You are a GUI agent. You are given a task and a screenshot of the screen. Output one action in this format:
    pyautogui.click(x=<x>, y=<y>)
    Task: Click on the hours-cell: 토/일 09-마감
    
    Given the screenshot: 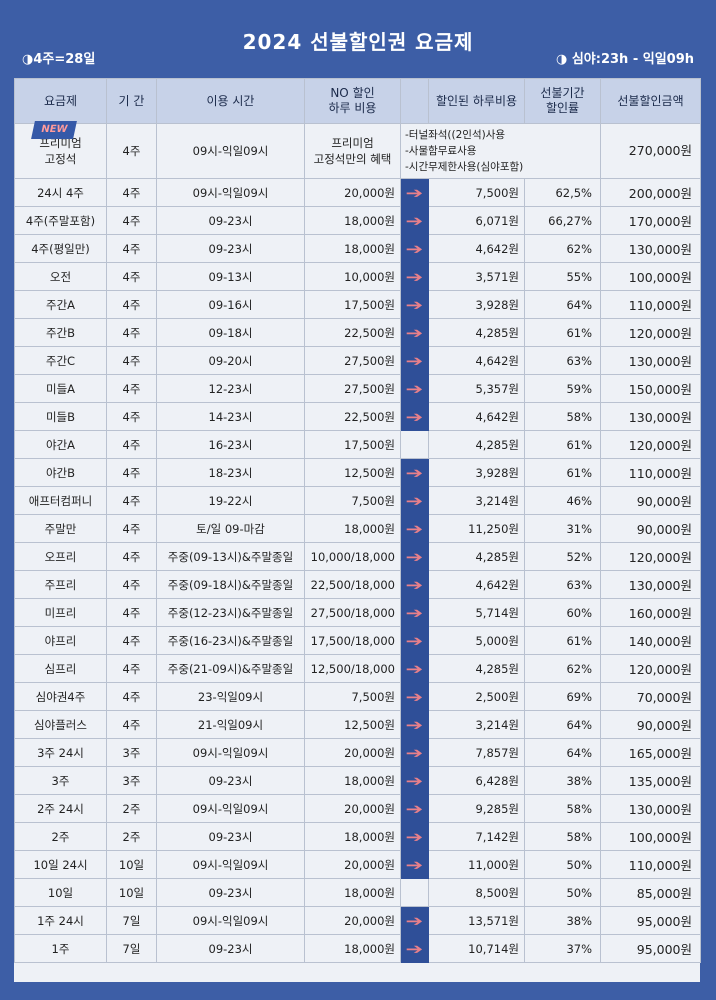 What is the action you would take?
    pyautogui.click(x=230, y=528)
    